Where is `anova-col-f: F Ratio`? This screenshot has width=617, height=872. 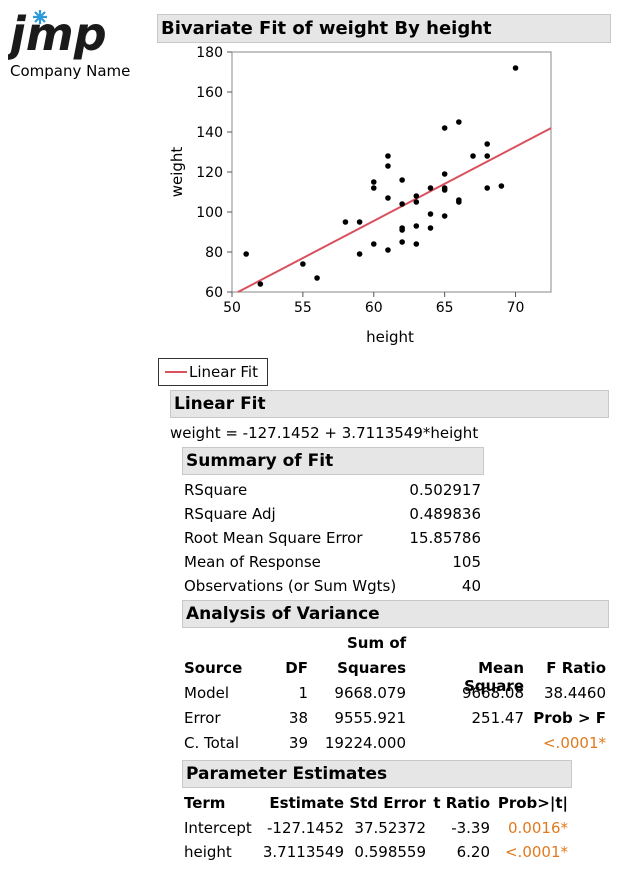
anova-col-f: F Ratio is located at coordinates (576, 668).